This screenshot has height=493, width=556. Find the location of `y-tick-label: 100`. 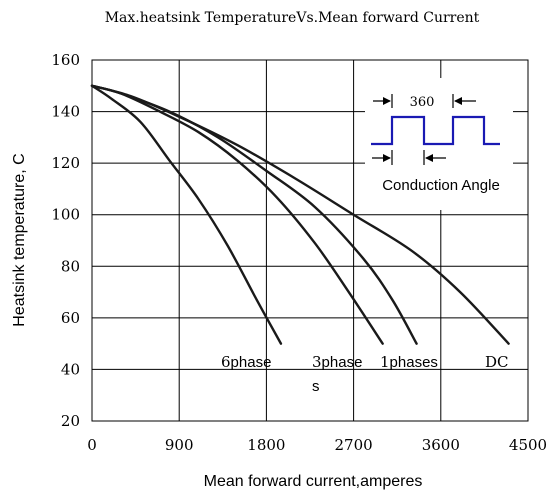

y-tick-label: 100 is located at coordinates (65, 215).